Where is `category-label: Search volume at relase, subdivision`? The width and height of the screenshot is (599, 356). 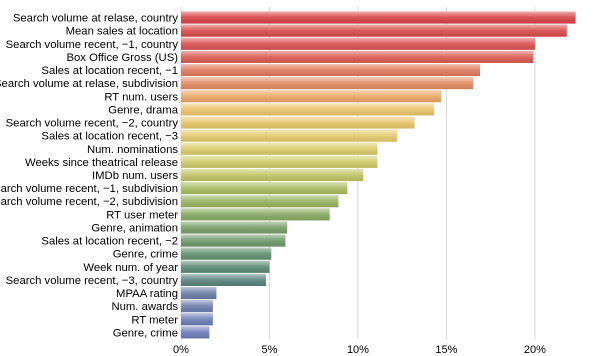 category-label: Search volume at relase, subdivision is located at coordinates (89, 84).